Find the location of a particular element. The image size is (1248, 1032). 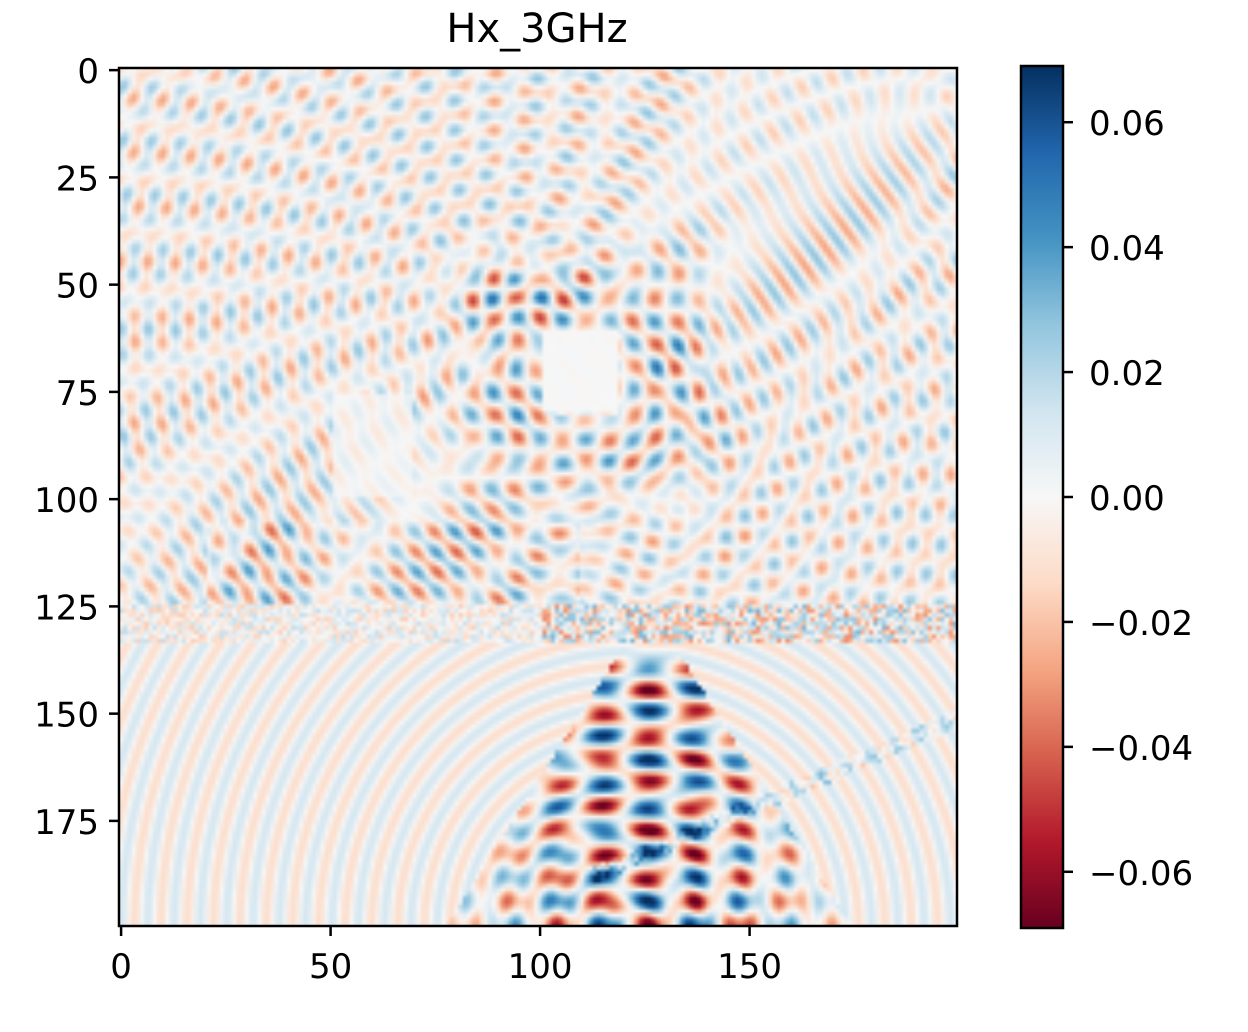

y-tick-label: 150 is located at coordinates (66, 716).